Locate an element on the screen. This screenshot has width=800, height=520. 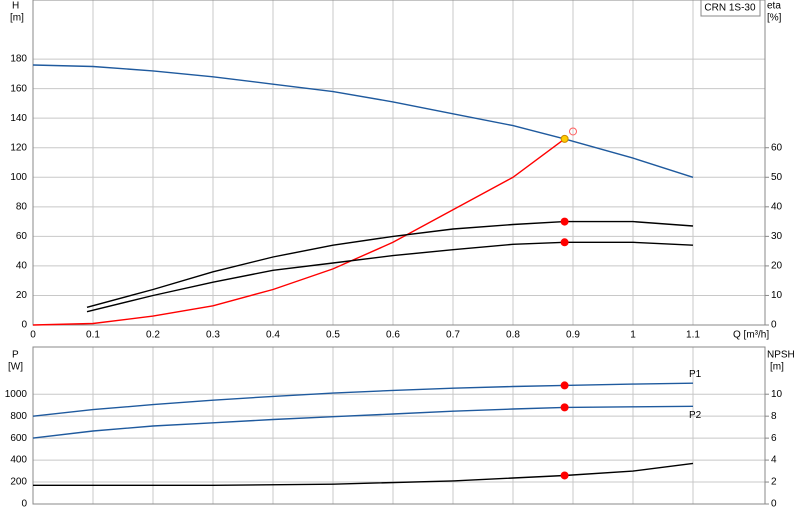
y-tick-label: 180 is located at coordinates (18, 59).